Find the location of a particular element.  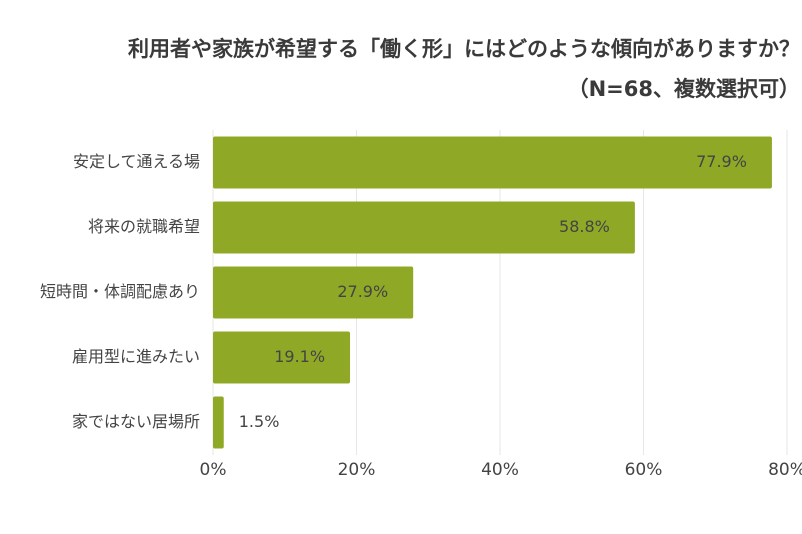

x-tick-label: 80% is located at coordinates (785, 470).